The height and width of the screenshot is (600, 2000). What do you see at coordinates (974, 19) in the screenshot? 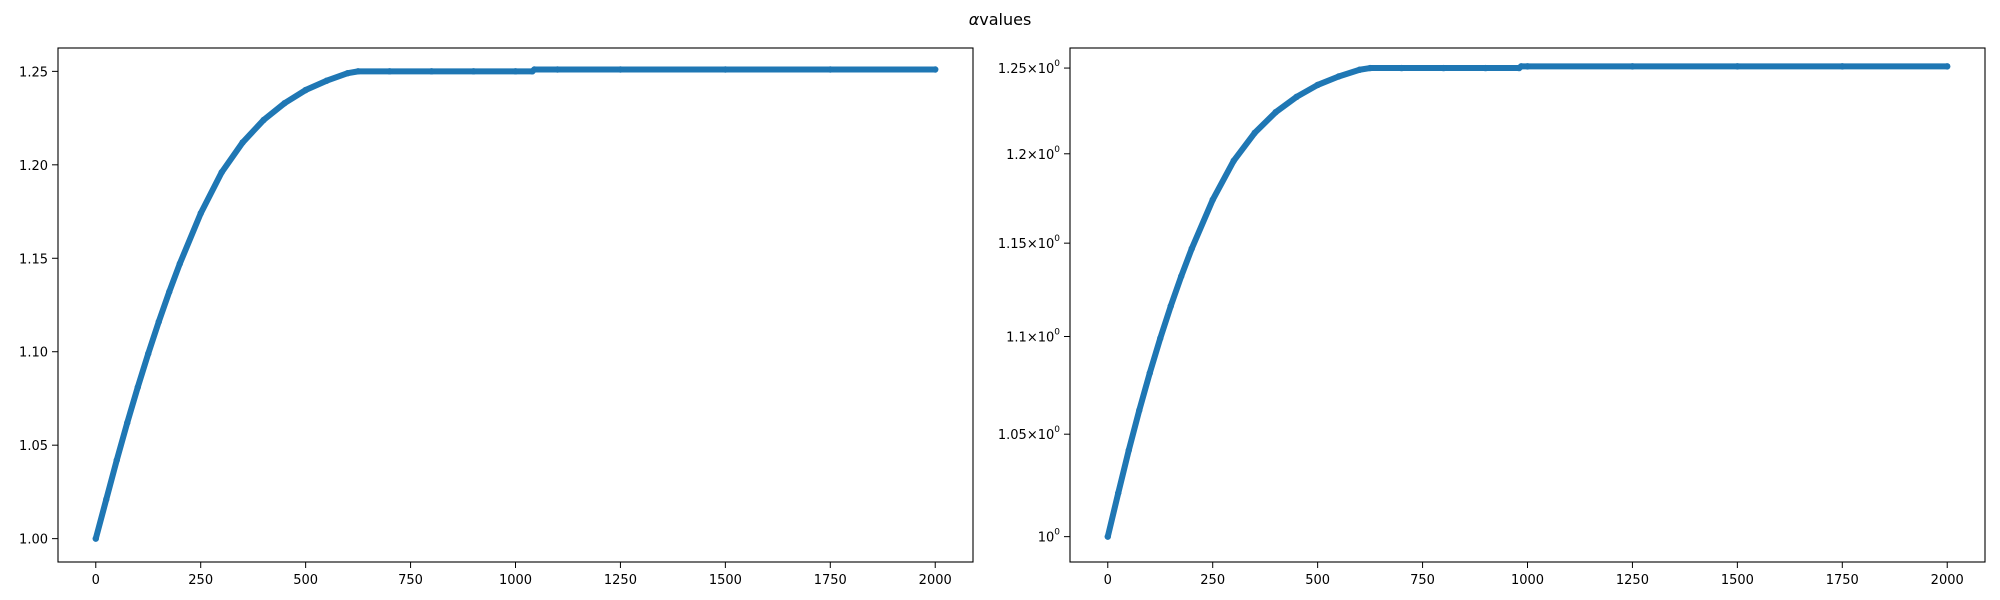
I see `figure-title-symbol: α` at bounding box center [974, 19].